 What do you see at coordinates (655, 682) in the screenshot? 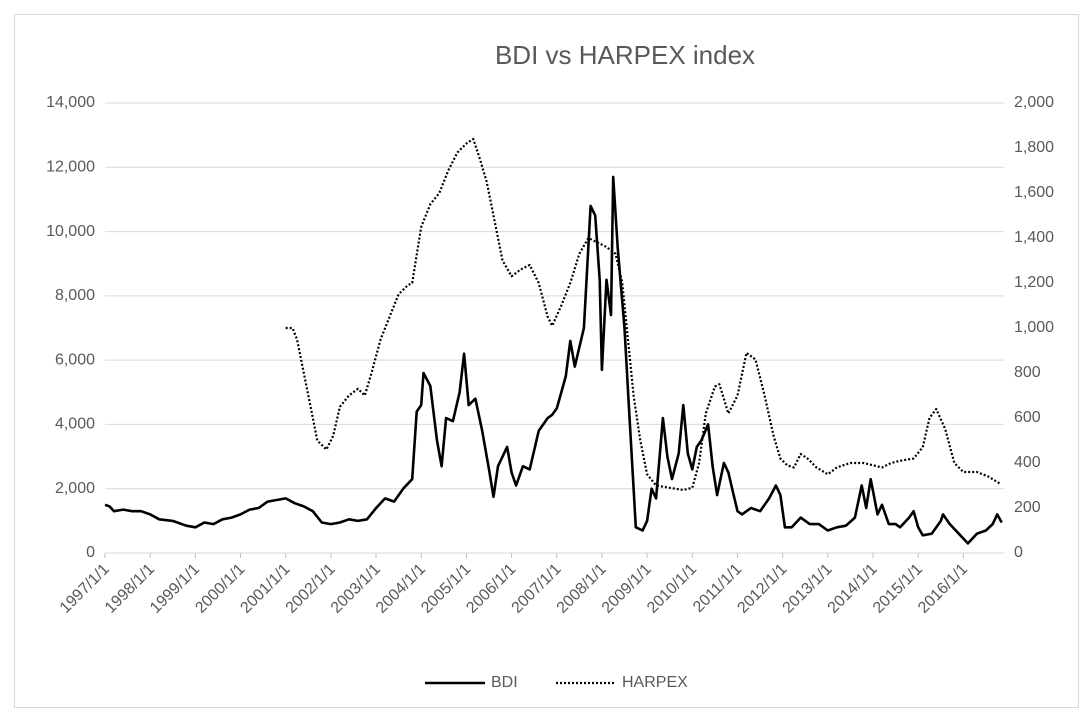
I see `legend-label: HARPEX` at bounding box center [655, 682].